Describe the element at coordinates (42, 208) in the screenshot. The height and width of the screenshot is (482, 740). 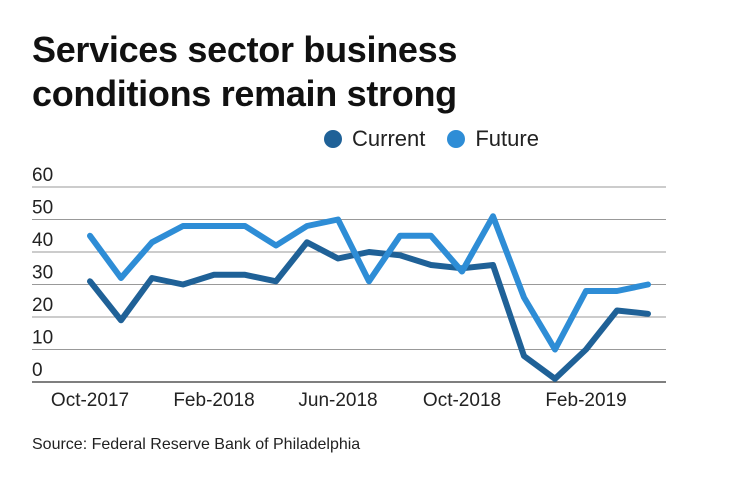
I see `y-tick-label: 50` at that location.